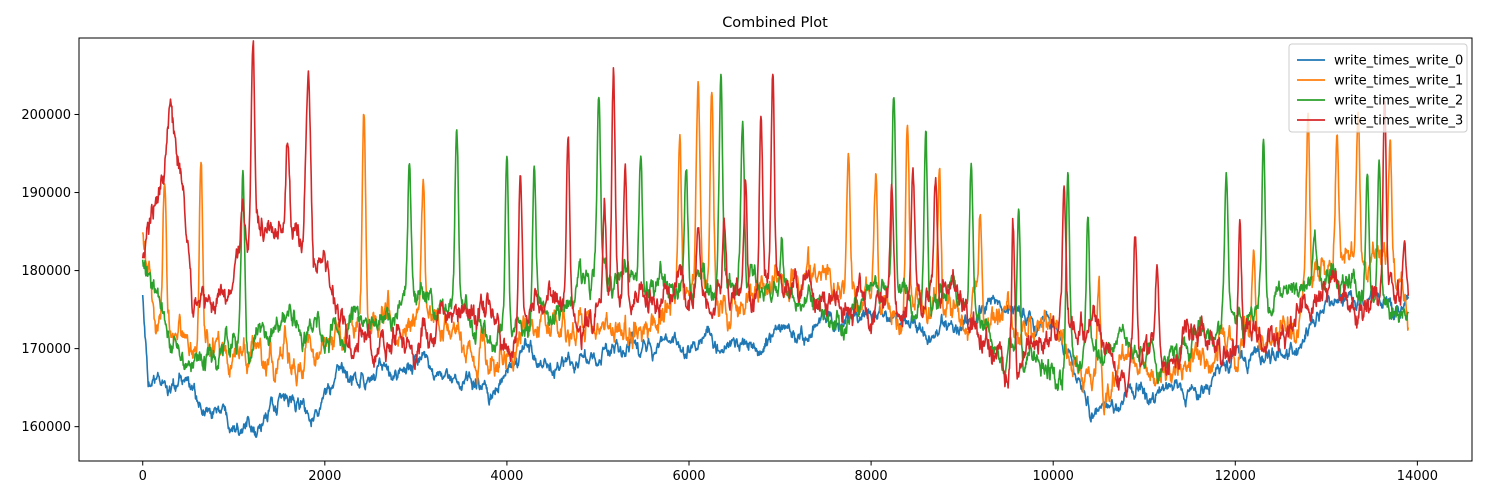  What do you see at coordinates (775, 23) in the screenshot?
I see `chart-title: Combined Plot` at bounding box center [775, 23].